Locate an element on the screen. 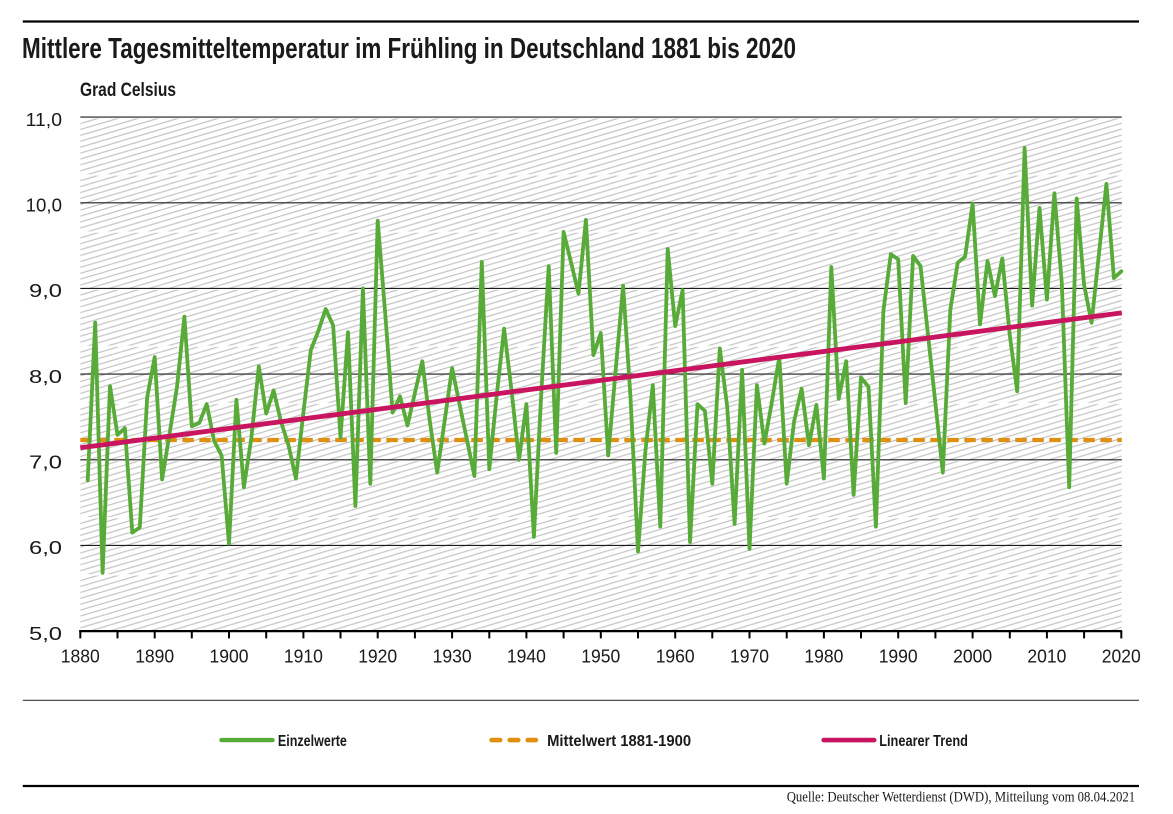 This screenshot has height=814, width=1173. svg-text: 7,0 is located at coordinates (45, 462).